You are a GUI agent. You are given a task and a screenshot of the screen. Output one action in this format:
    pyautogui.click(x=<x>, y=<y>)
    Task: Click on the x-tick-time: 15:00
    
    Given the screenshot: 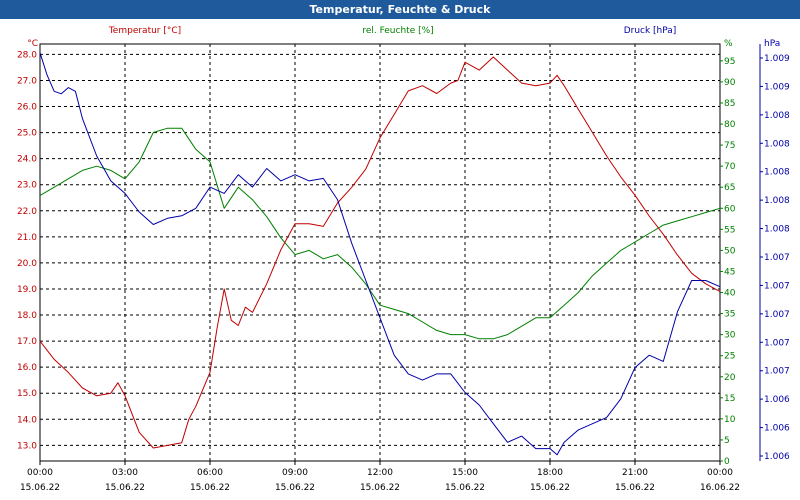 What is the action you would take?
    pyautogui.click(x=465, y=473)
    